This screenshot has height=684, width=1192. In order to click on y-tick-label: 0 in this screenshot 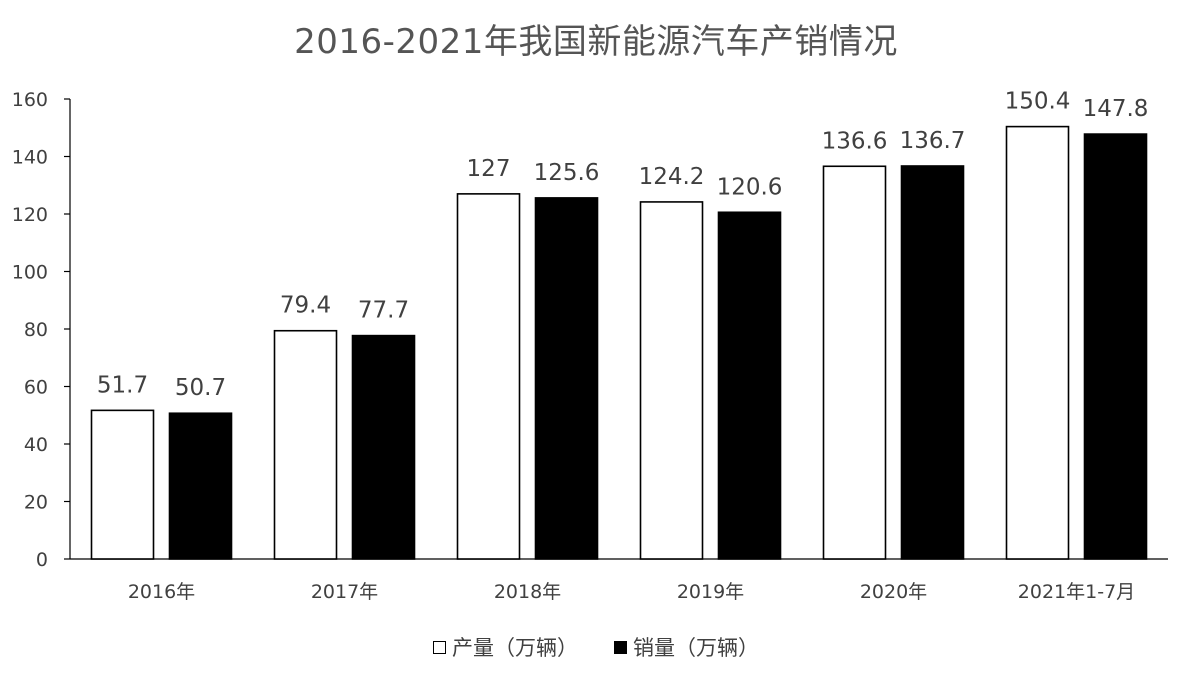, I will do `click(42, 560)`.